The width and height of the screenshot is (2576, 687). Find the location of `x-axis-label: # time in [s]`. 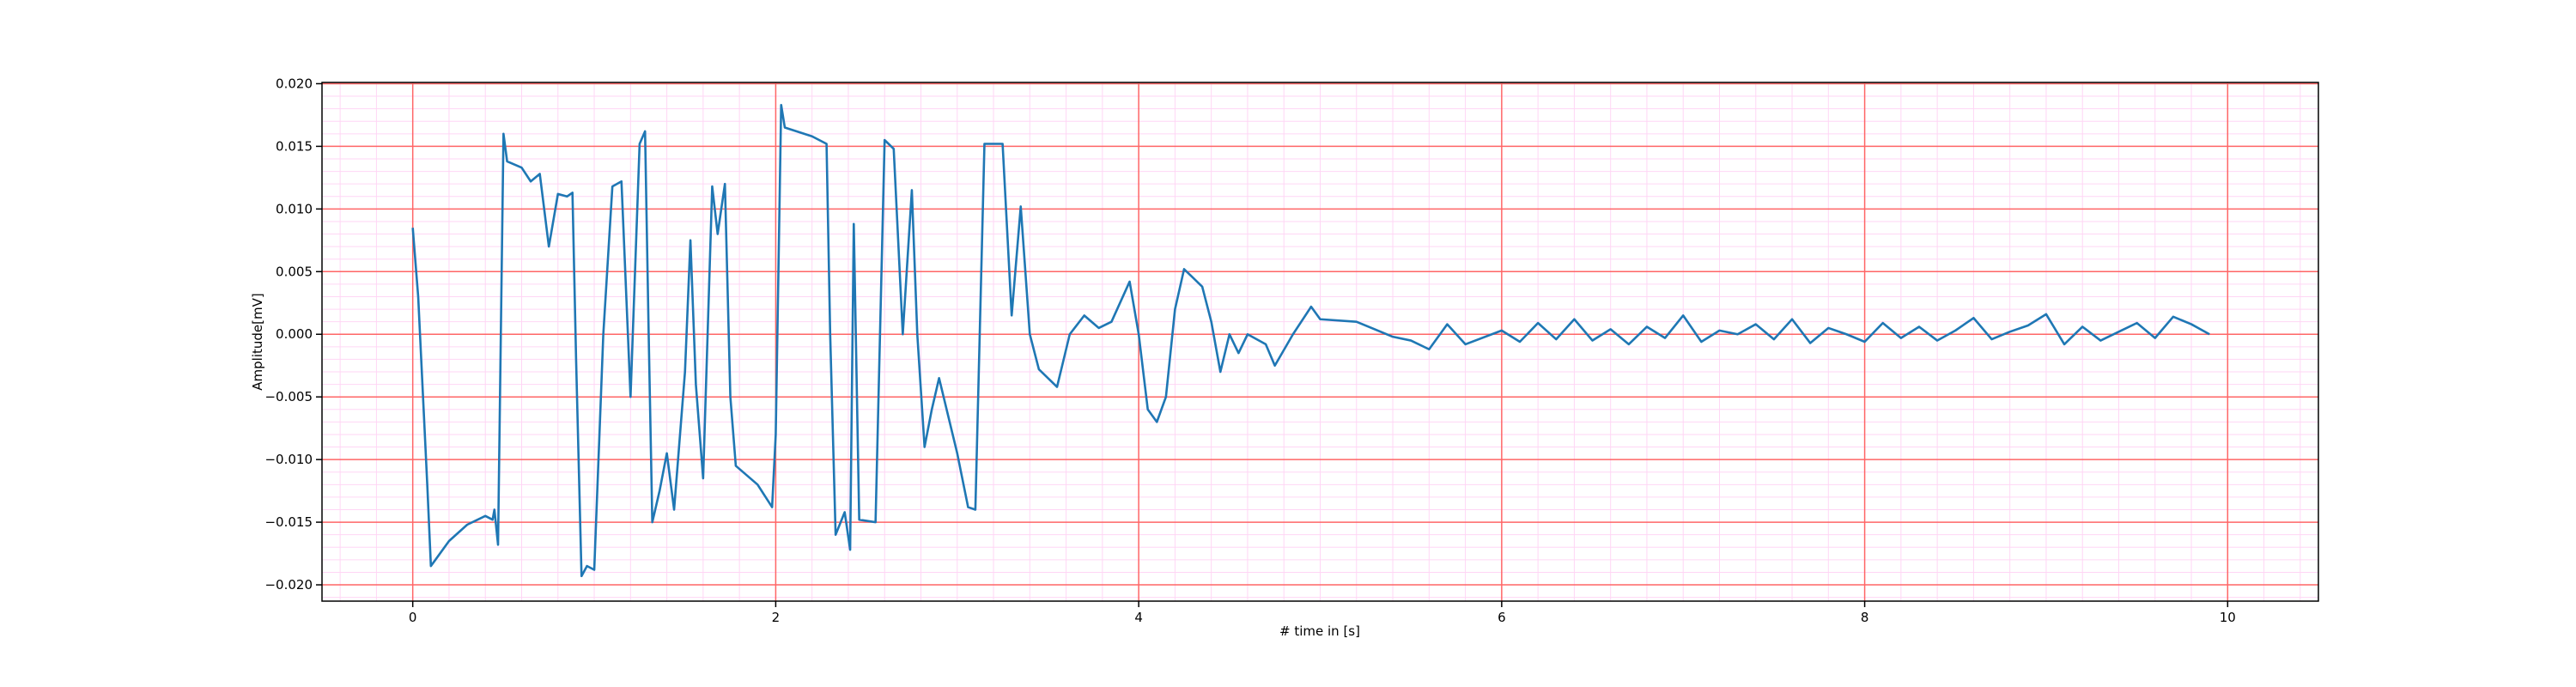

x-axis-label: # time in [s] is located at coordinates (1319, 631).